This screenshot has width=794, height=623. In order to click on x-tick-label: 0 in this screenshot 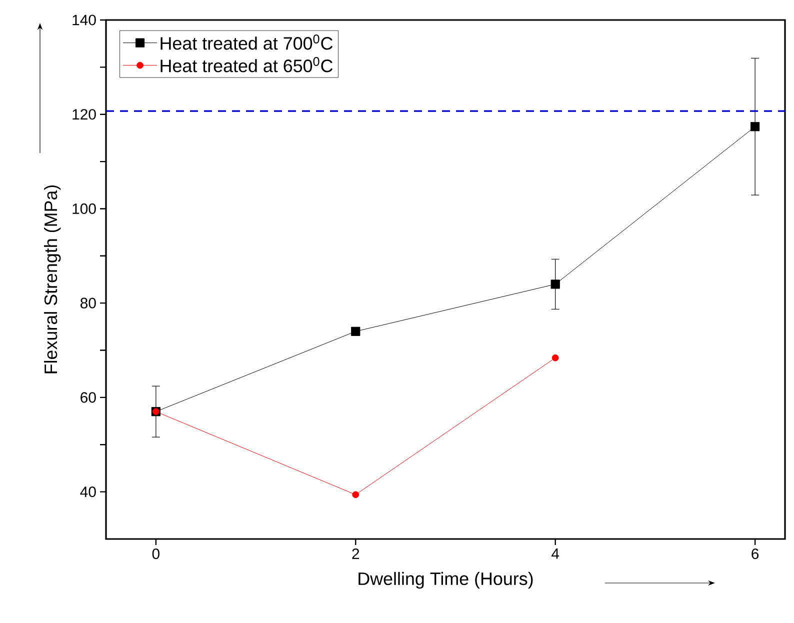, I will do `click(156, 554)`.